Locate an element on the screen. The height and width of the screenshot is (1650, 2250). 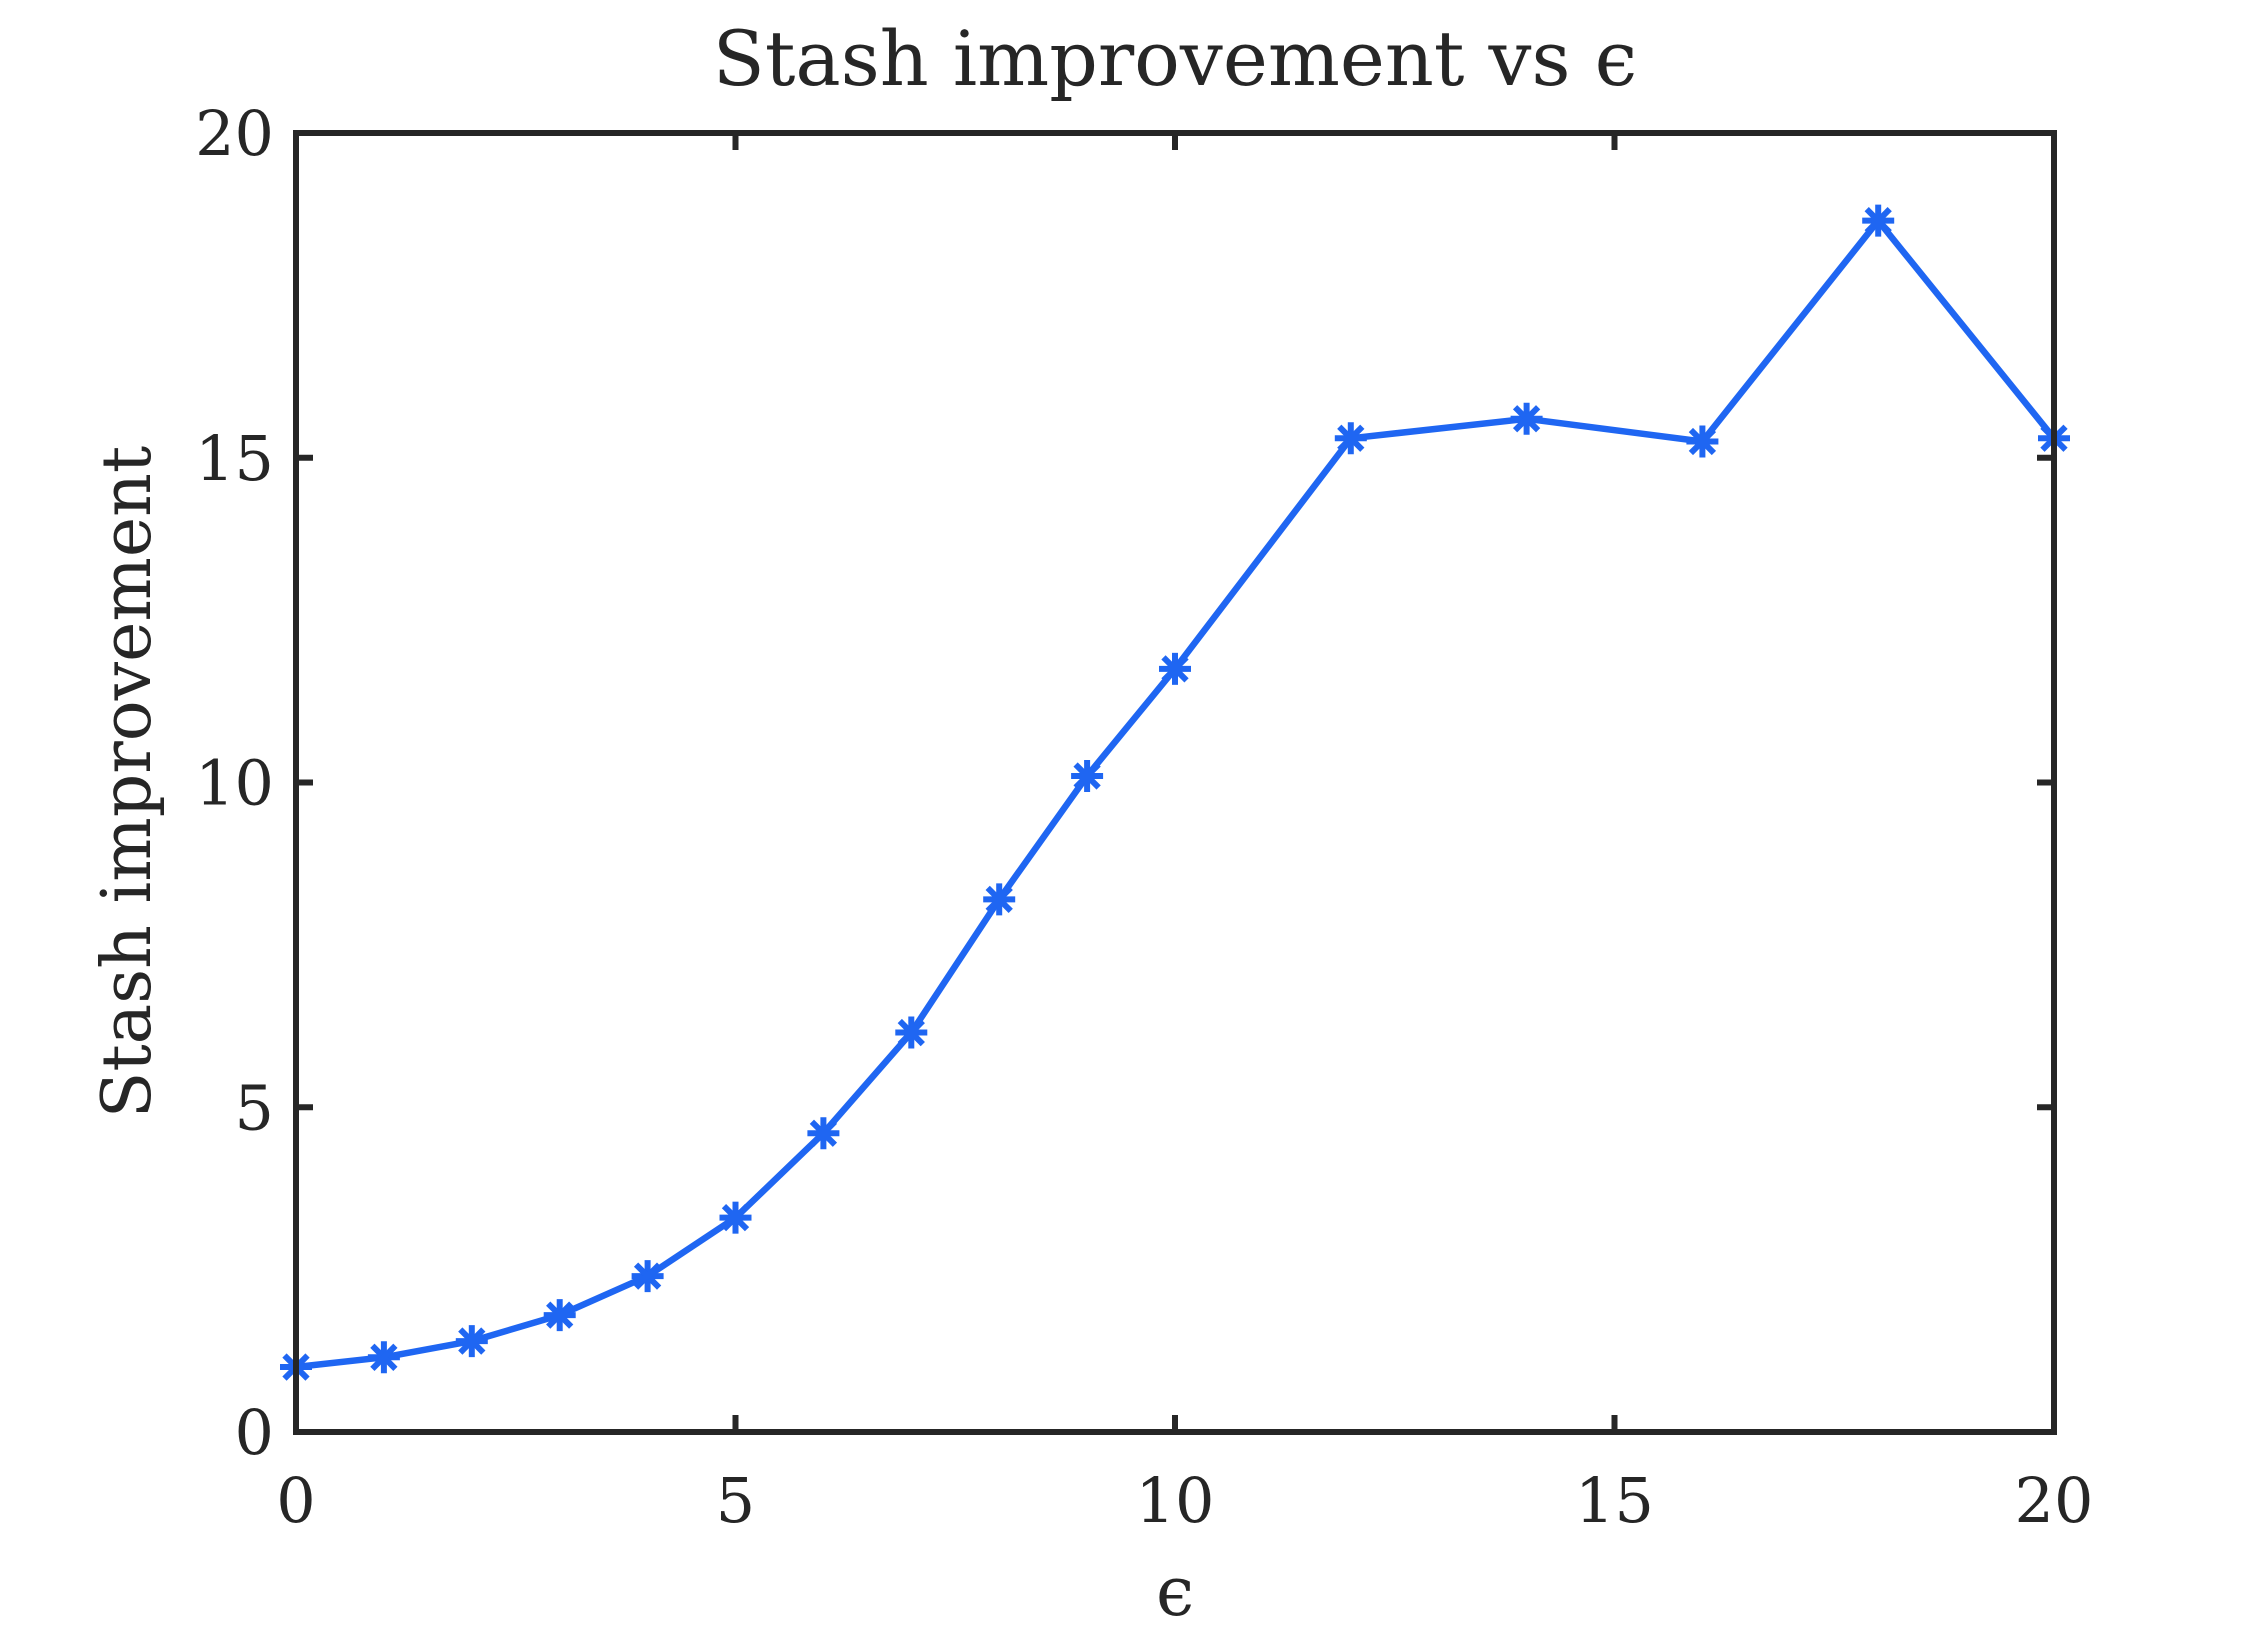
x-tick-label: 5 is located at coordinates (735, 1500).